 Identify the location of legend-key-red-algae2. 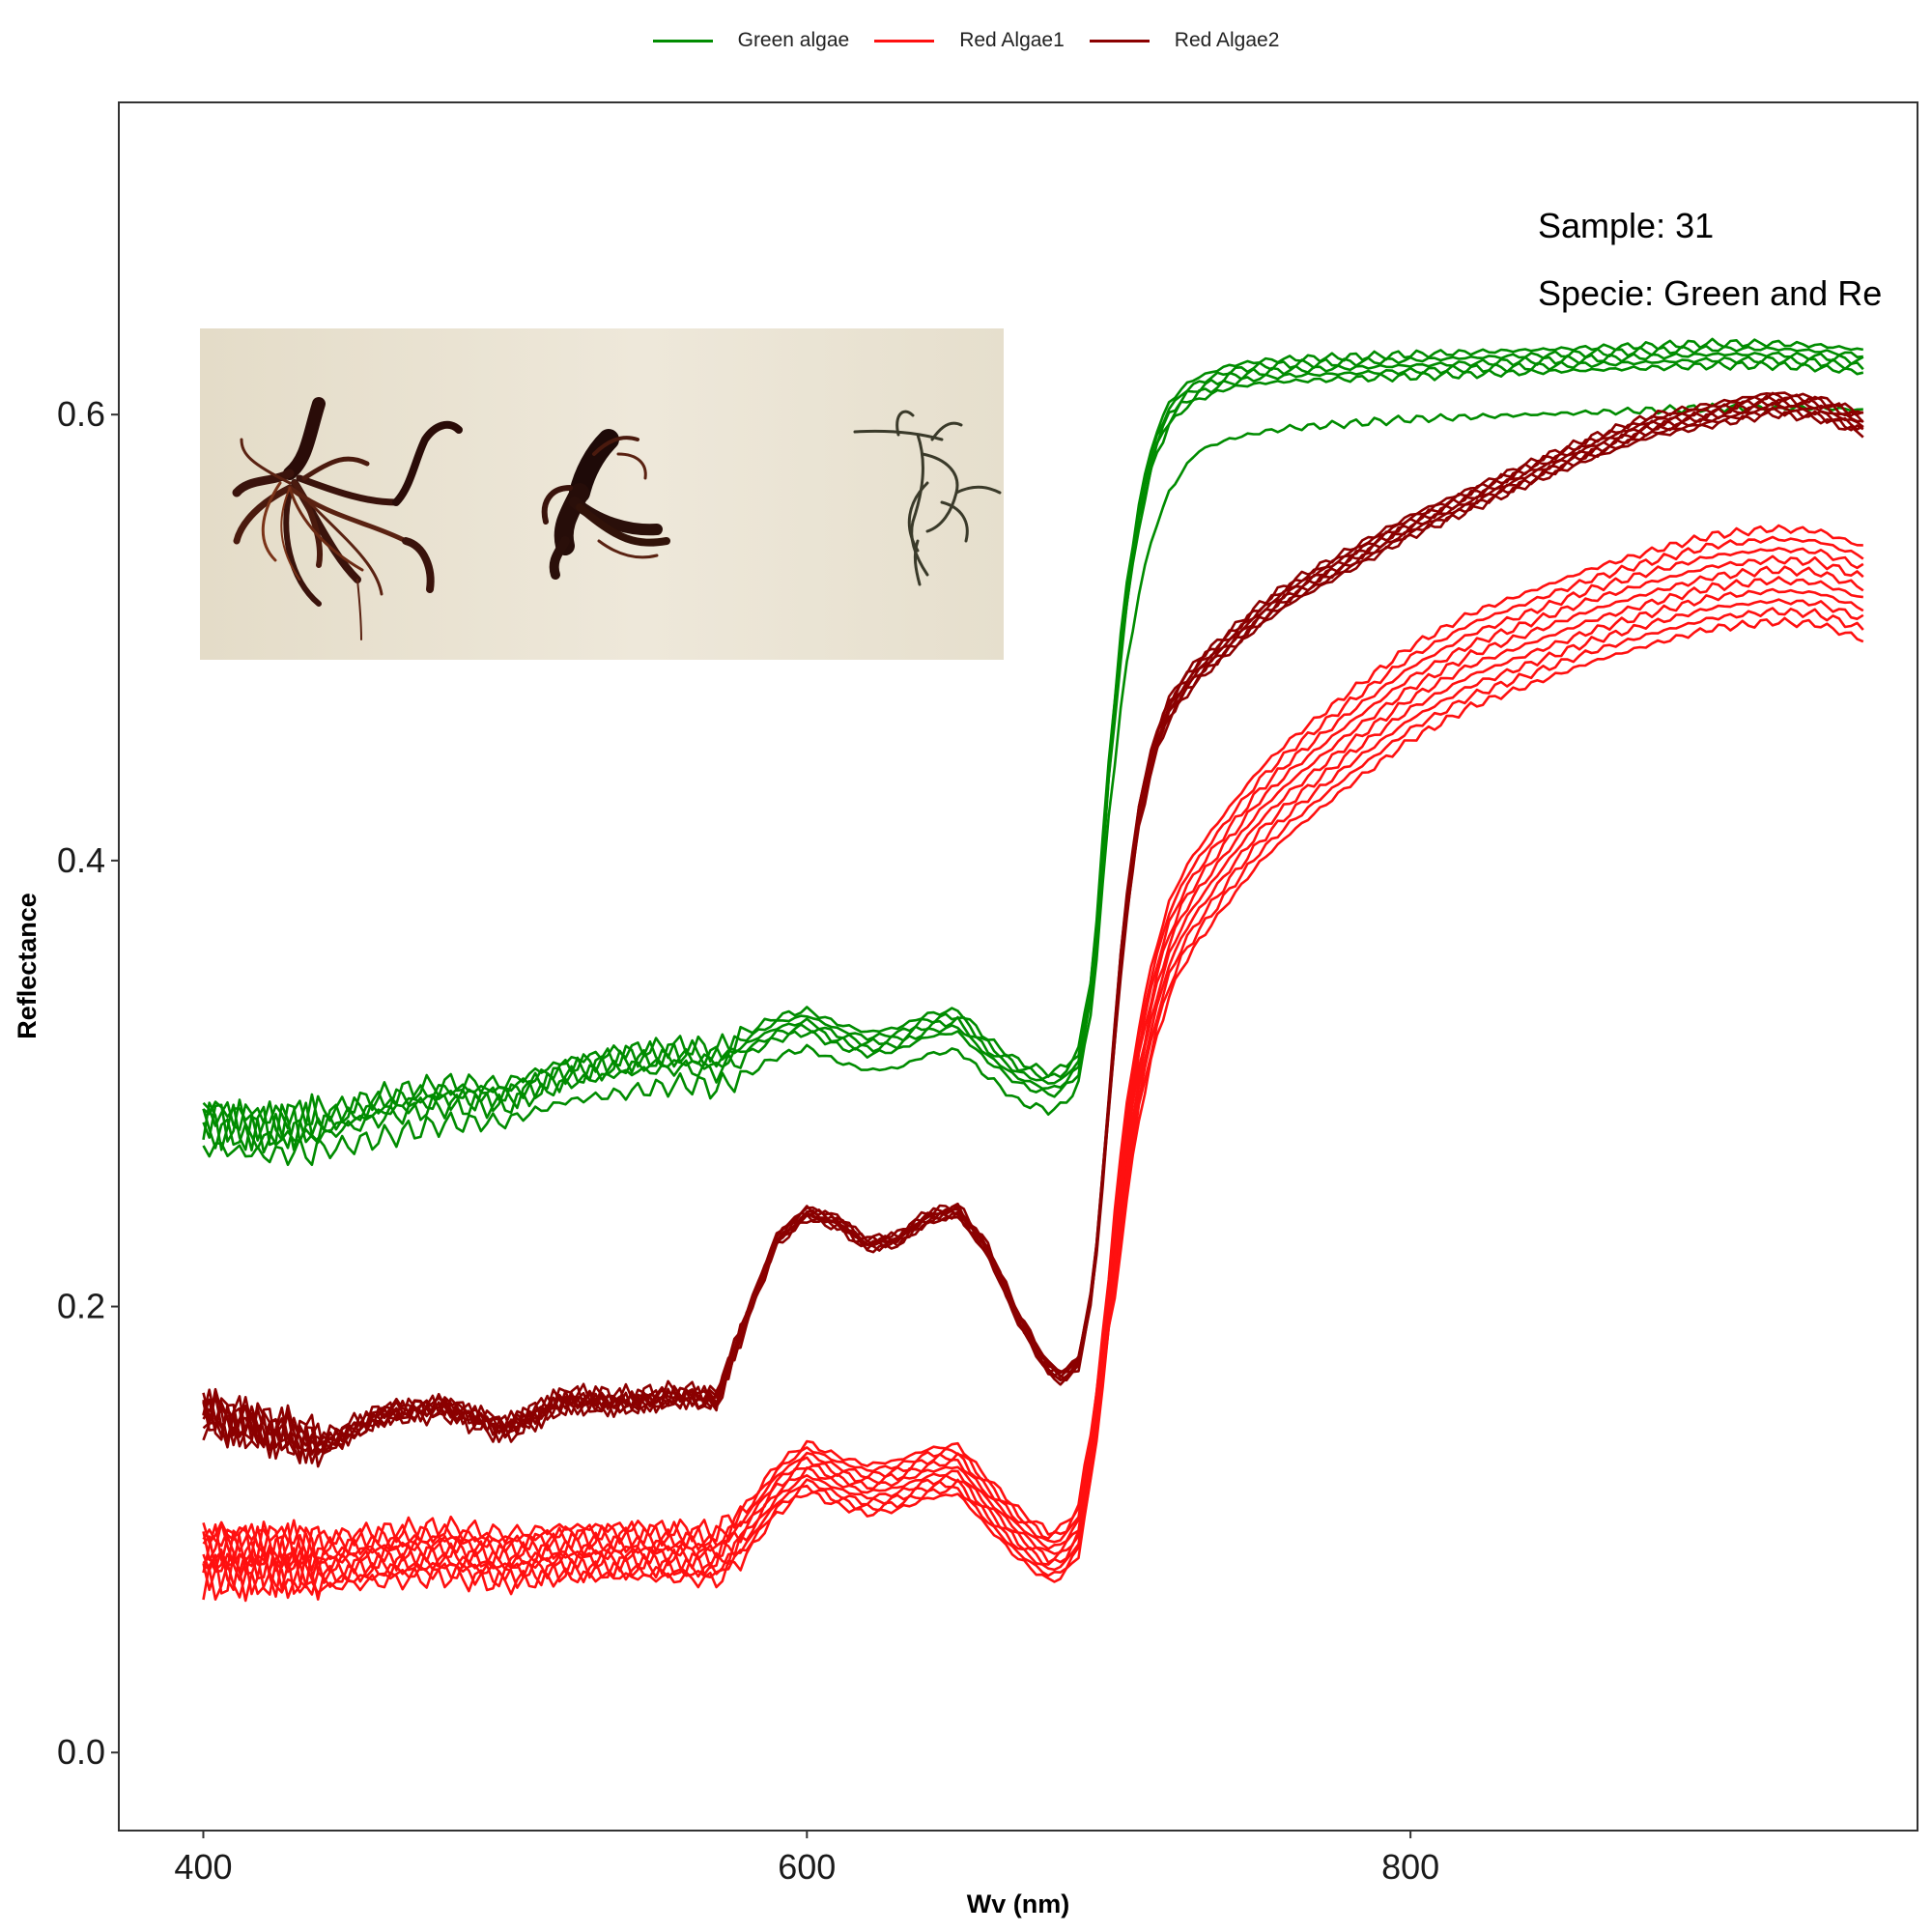
(1119, 41).